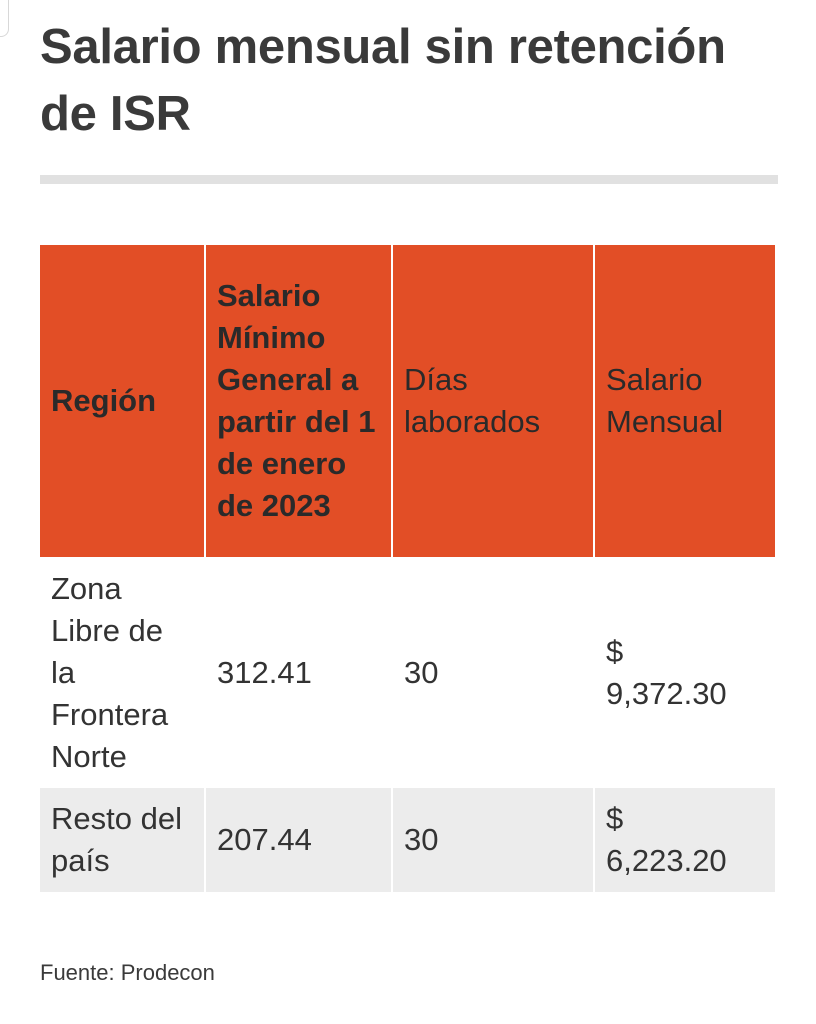 The image size is (816, 1024). Describe the element at coordinates (666, 693) in the screenshot. I see `amount: 9,372.30` at that location.